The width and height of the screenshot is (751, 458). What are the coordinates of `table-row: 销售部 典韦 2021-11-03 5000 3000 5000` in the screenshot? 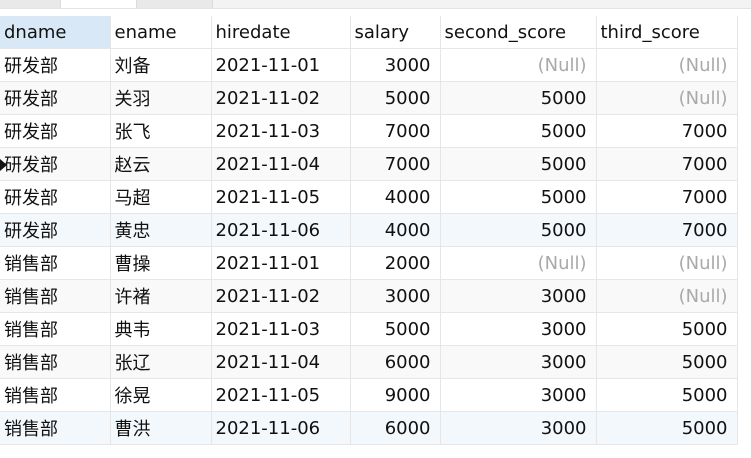 It's located at (369, 329).